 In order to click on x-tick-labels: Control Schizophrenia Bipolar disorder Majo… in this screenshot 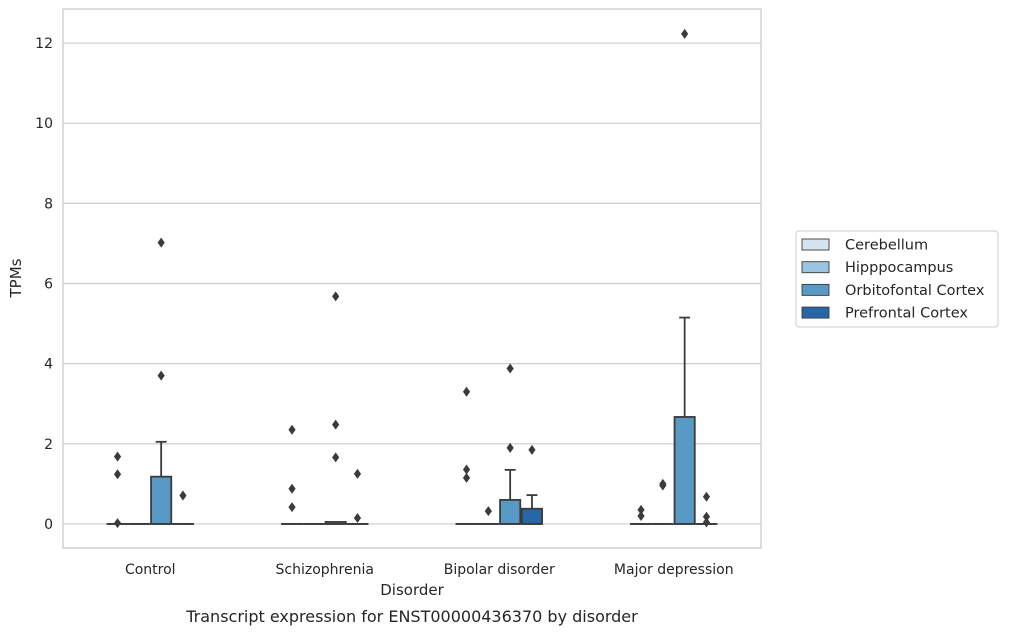, I will do `click(429, 570)`.